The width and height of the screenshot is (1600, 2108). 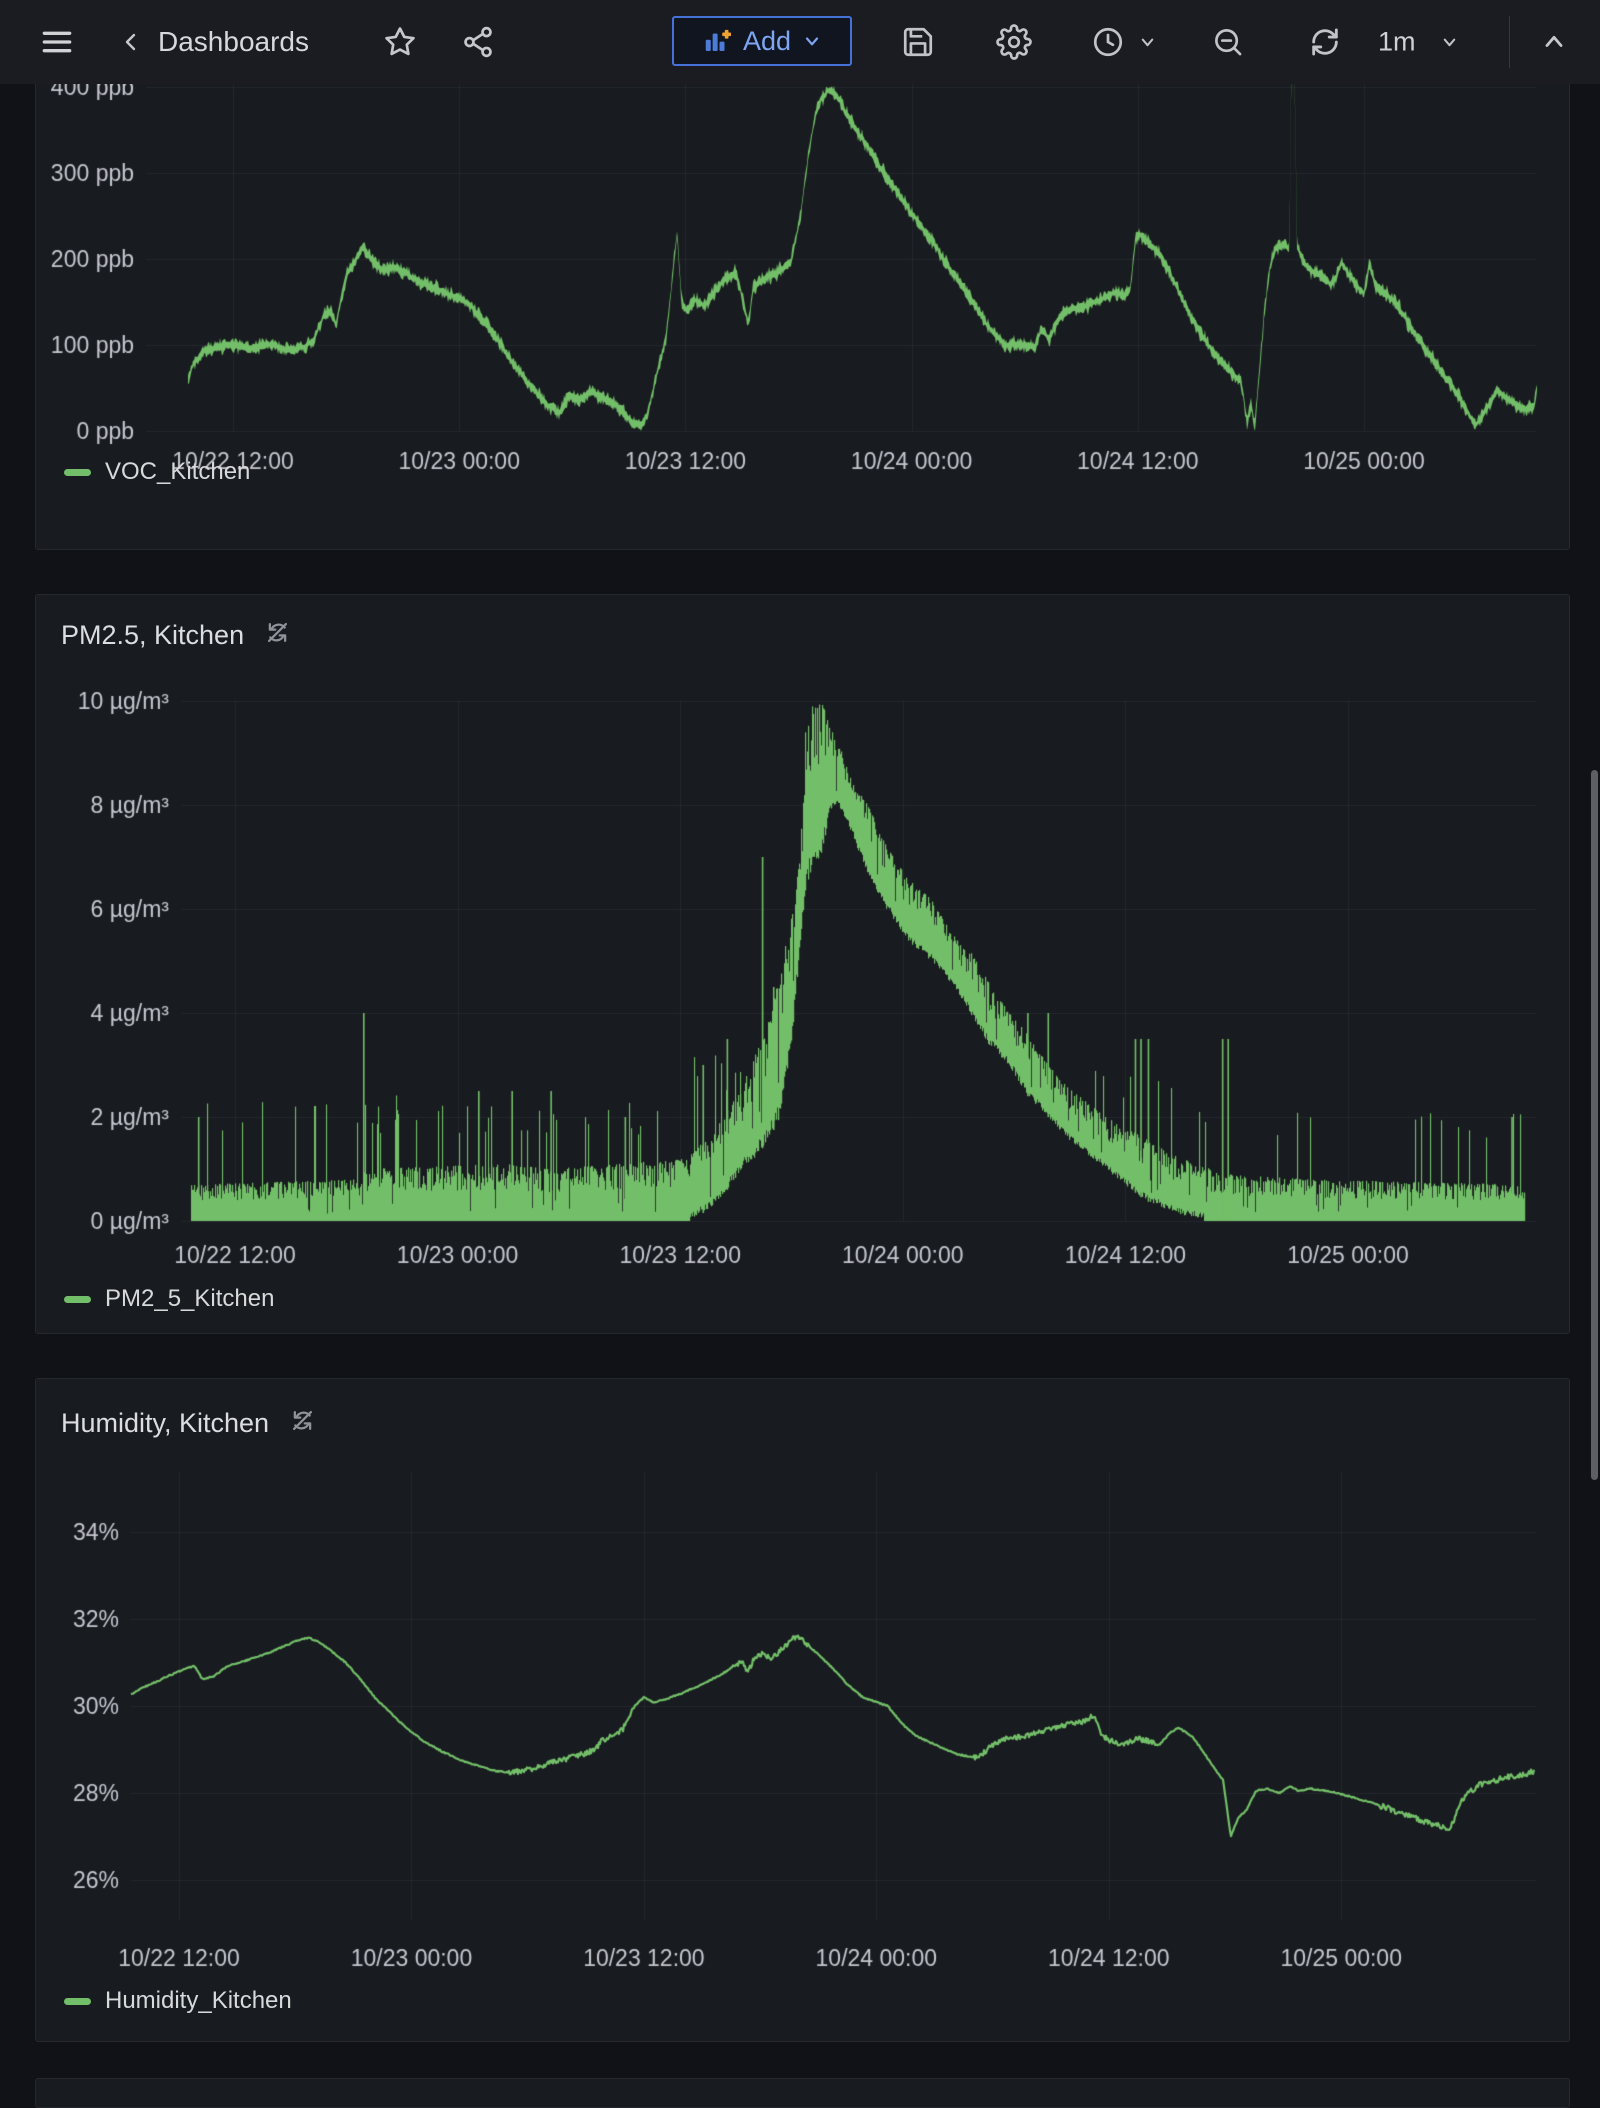 I want to click on humidity-panel-title: Humidity, Kitchen, so click(x=188, y=1423).